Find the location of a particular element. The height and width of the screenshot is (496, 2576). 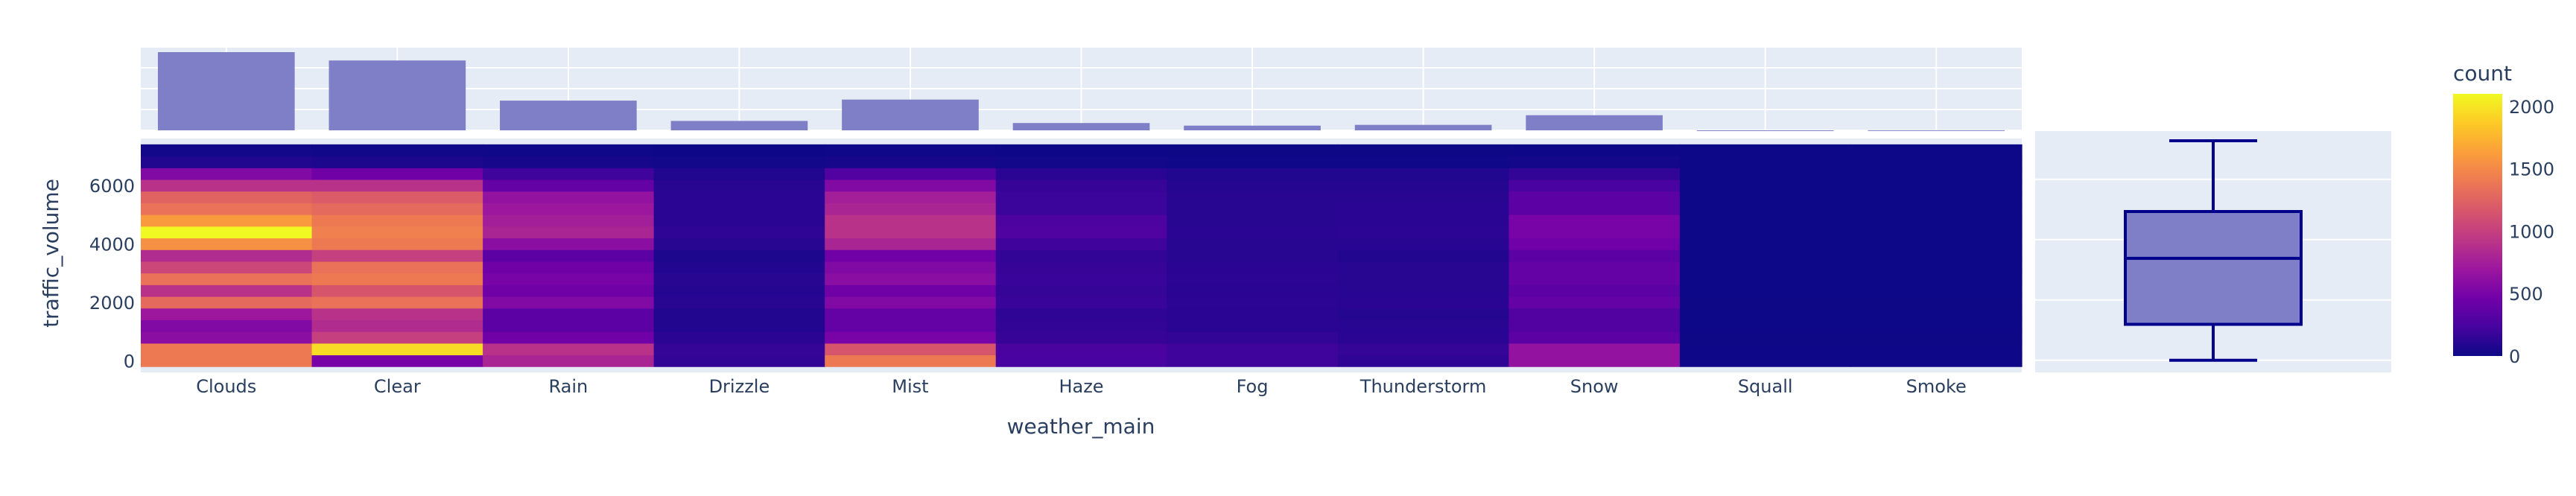

y-tick-label: 6000 is located at coordinates (112, 186).